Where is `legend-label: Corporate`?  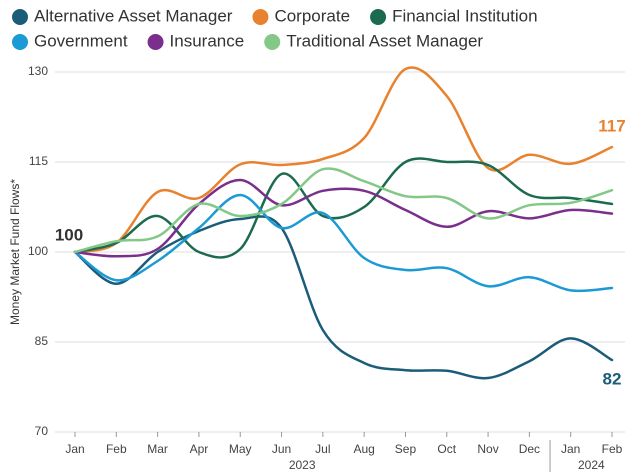 legend-label: Corporate is located at coordinates (312, 15).